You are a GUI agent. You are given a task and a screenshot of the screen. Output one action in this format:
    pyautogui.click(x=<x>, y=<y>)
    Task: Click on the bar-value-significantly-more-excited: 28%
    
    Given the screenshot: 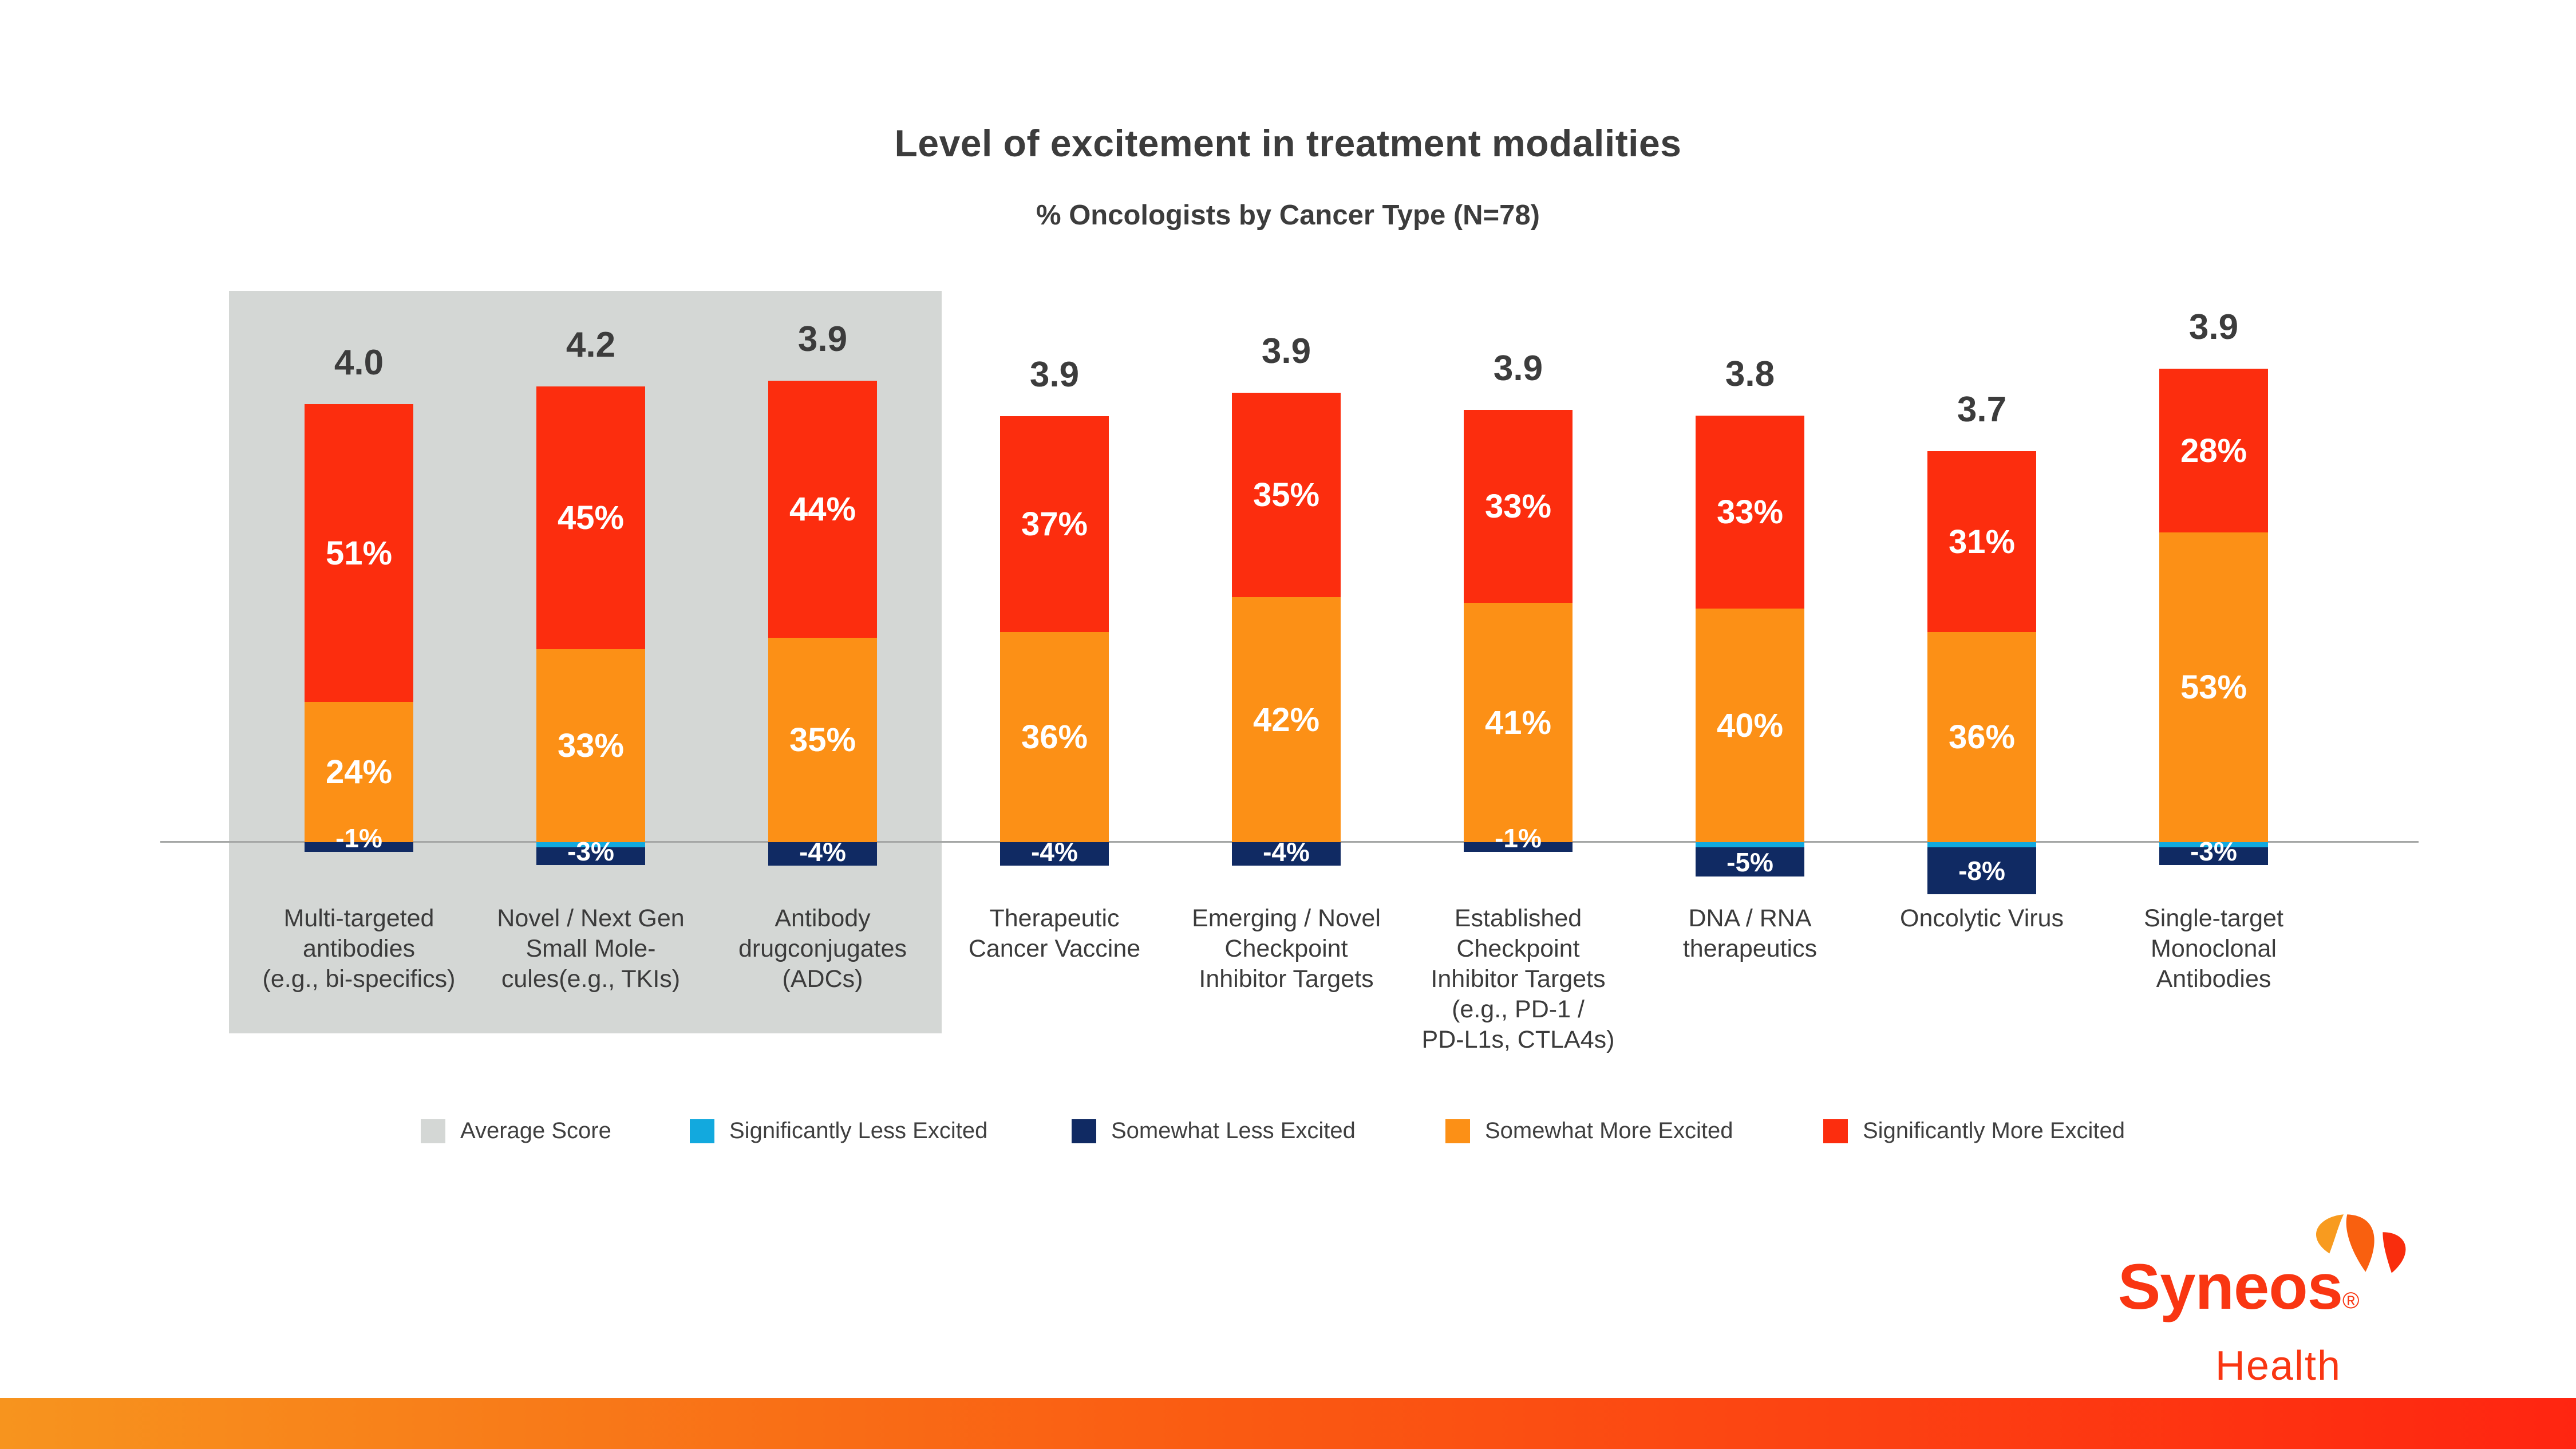 What is the action you would take?
    pyautogui.click(x=2213, y=450)
    